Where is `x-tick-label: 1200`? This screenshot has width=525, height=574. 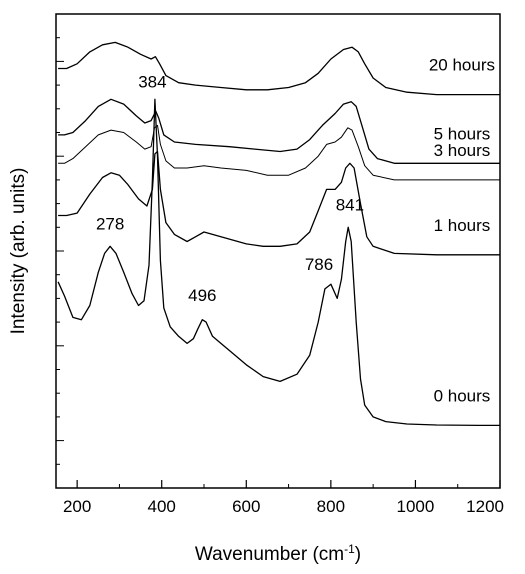 x-tick-label: 1200 is located at coordinates (485, 506).